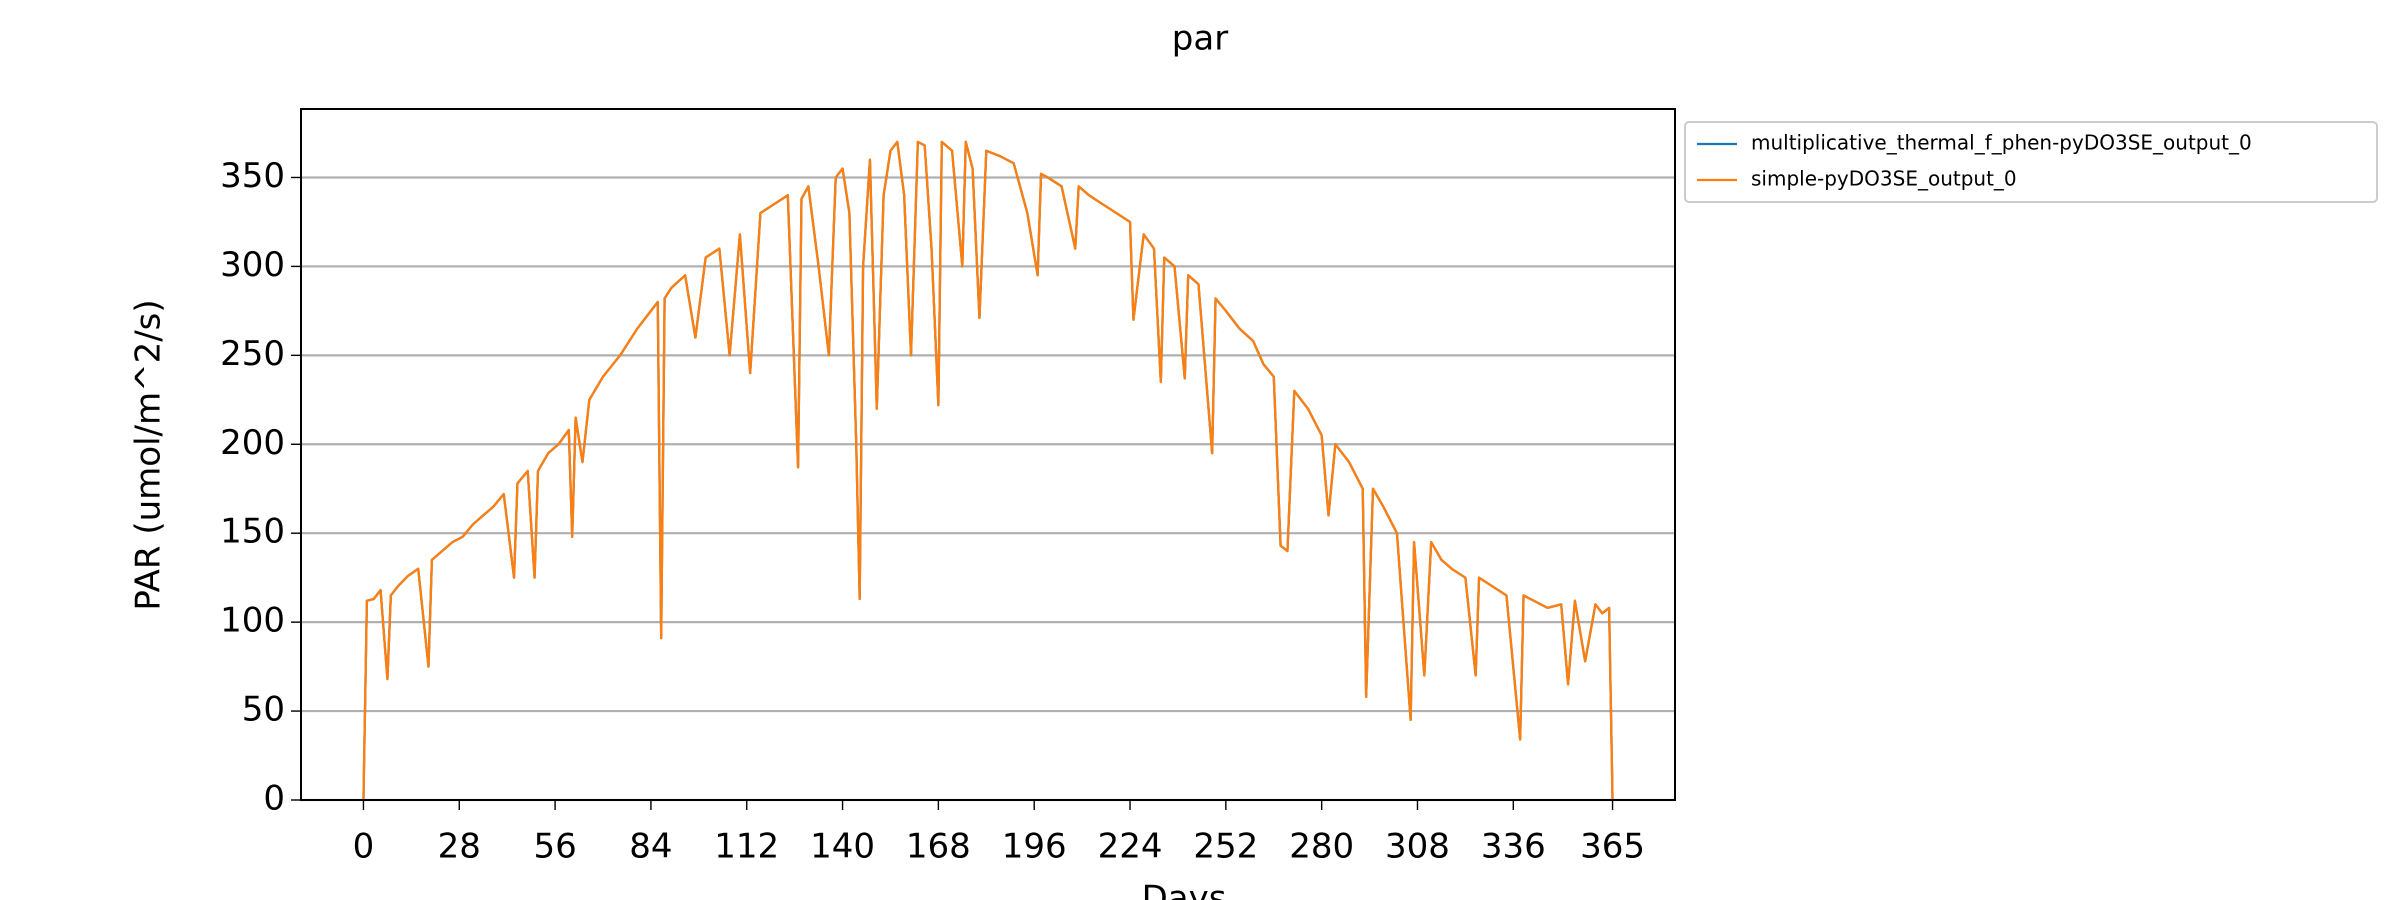 This screenshot has width=2400, height=900. Describe the element at coordinates (1184, 889) in the screenshot. I see `x-axis-label: Days` at that location.